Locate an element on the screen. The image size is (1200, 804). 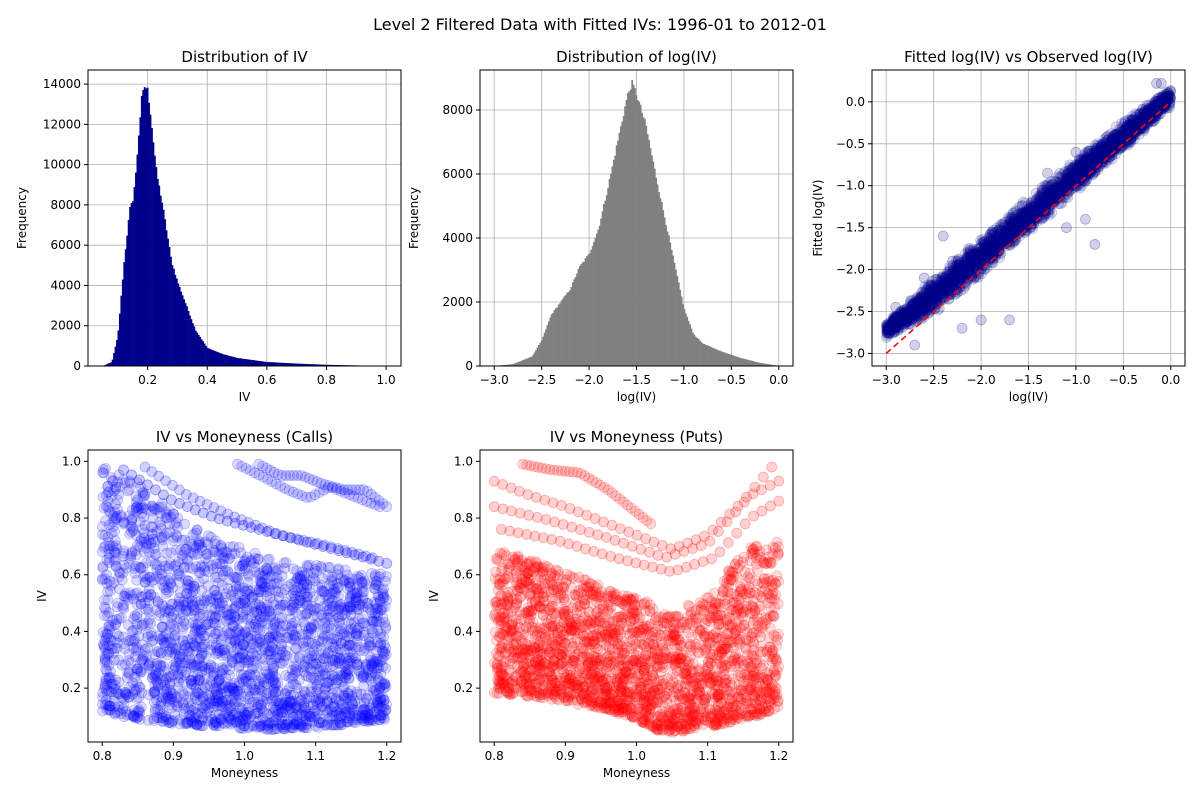
subplot-title: Fitted log(IV) vs Observed log(IV) is located at coordinates (1028, 57).